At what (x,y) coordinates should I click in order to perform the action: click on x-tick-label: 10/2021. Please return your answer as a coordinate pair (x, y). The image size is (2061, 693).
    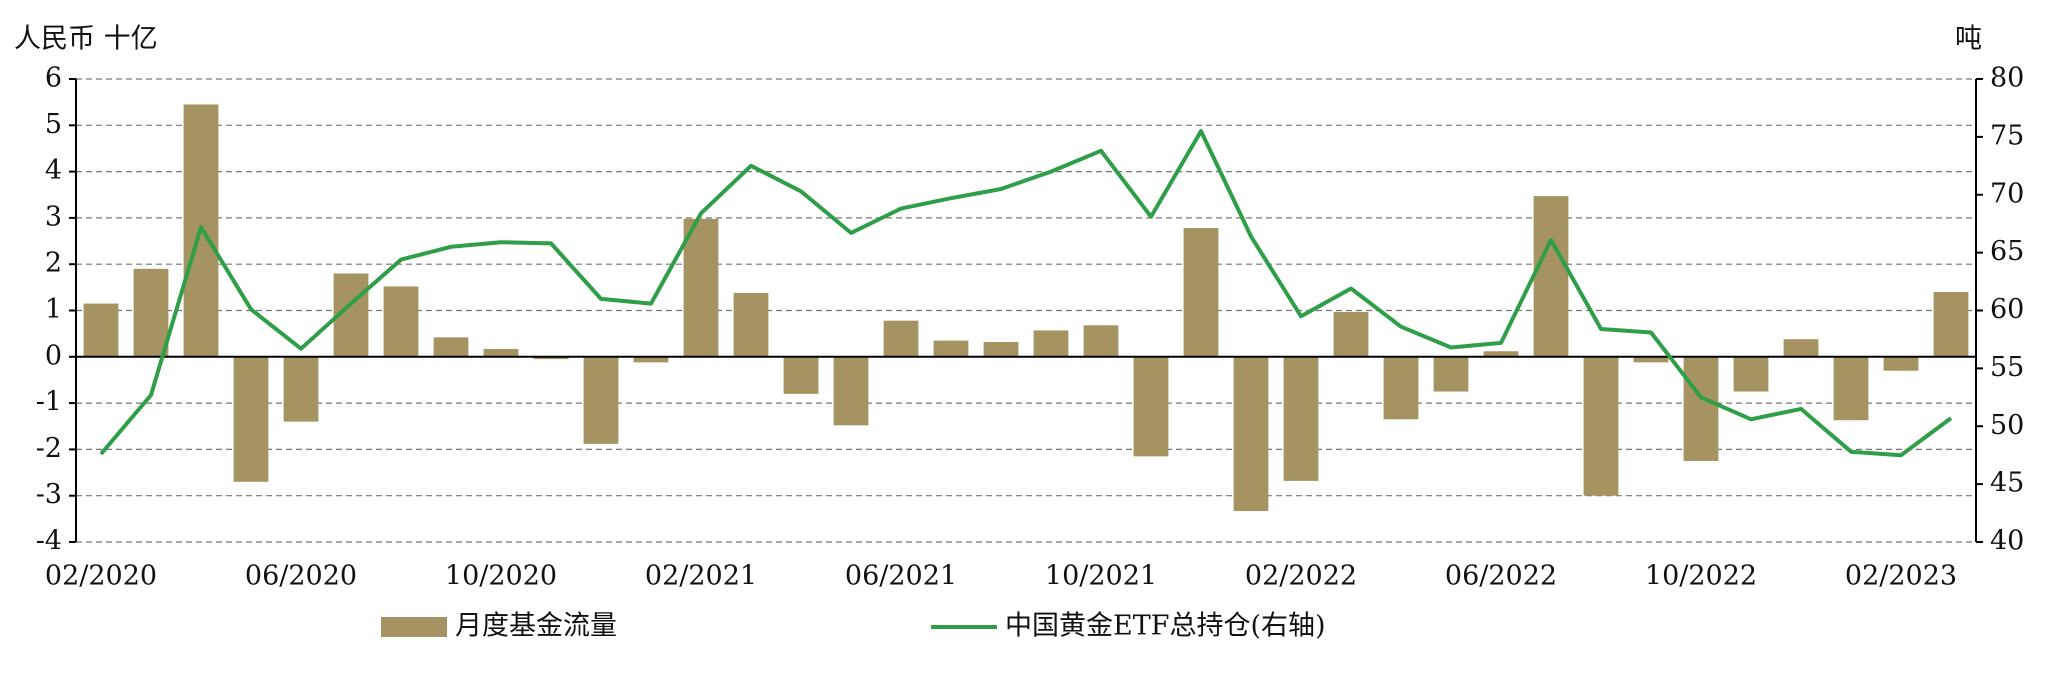
    Looking at the image, I should click on (1101, 576).